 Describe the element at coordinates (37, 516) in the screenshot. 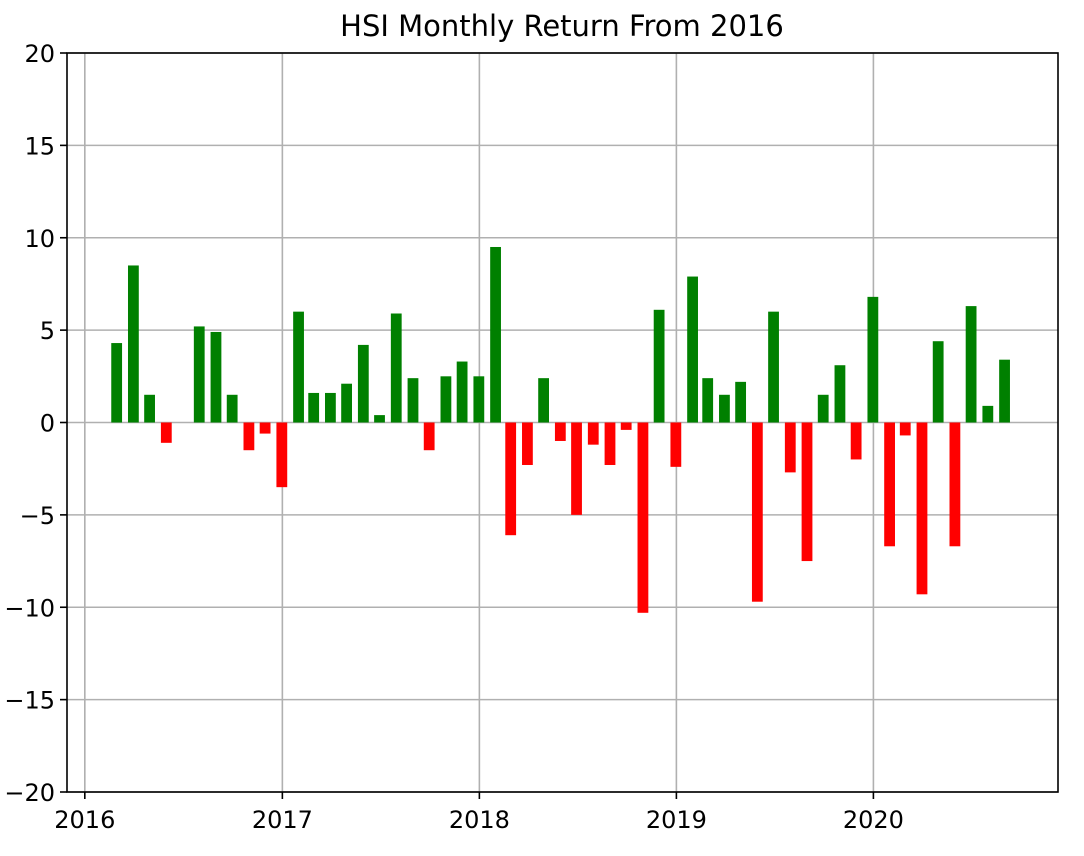

I see `y-tick-label: −5` at that location.